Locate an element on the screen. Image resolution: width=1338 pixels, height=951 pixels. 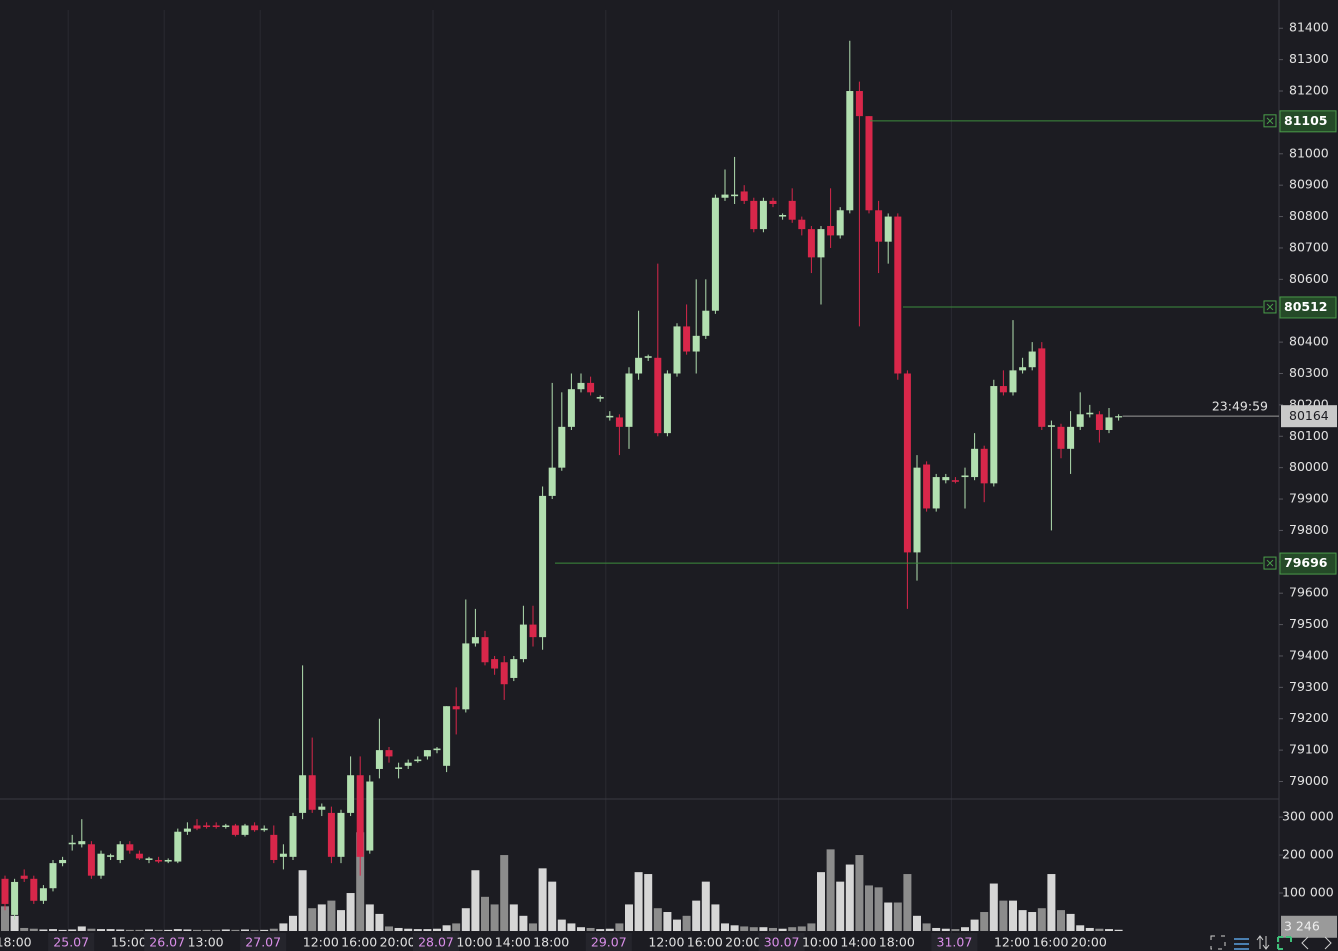
settings-button is located at coordinates (1241, 944).